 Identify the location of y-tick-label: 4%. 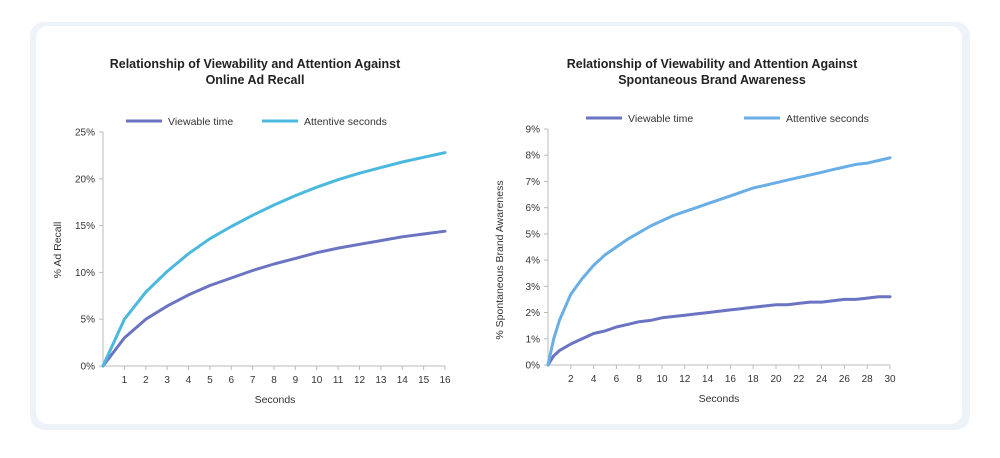
(533, 261).